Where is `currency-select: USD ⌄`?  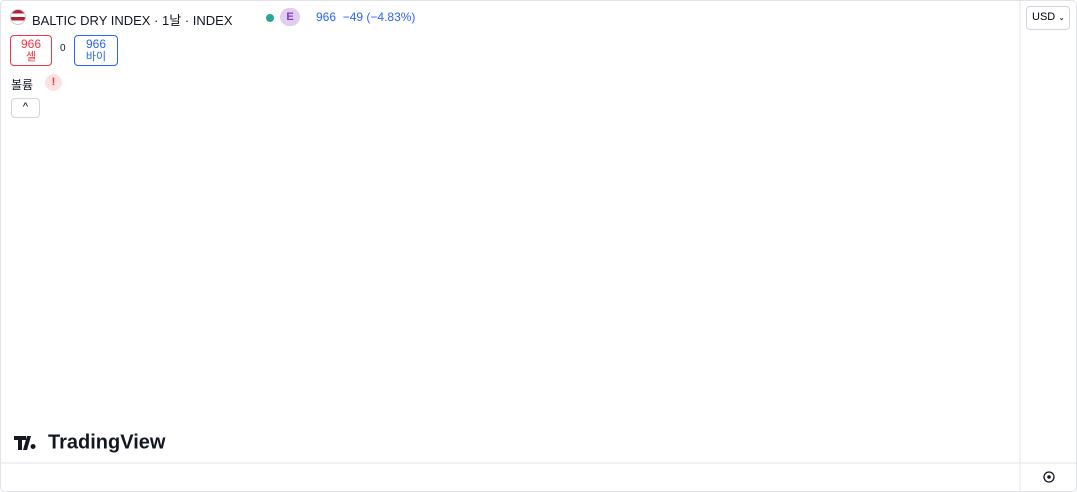
currency-select: USD ⌄ is located at coordinates (1048, 18).